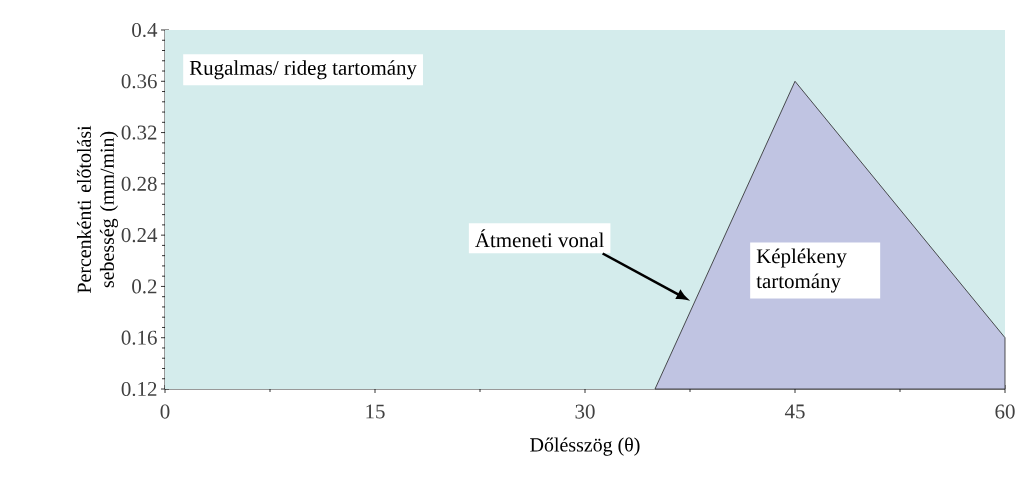  I want to click on x-axis-title: Dőlésszög (θ), so click(585, 446).